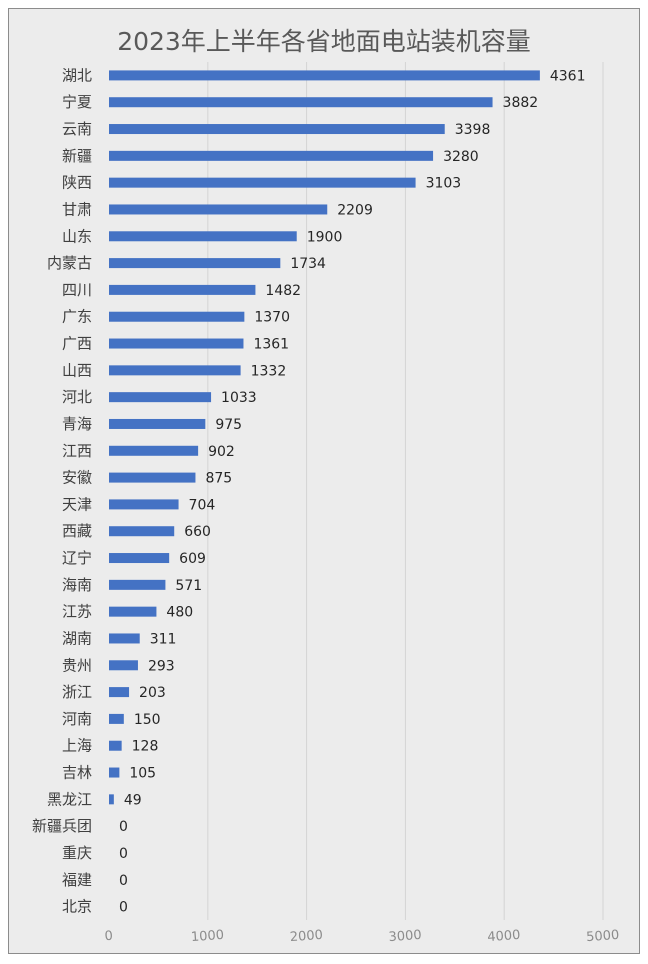 This screenshot has width=648, height=964. I want to click on data-label: 2209, so click(355, 210).